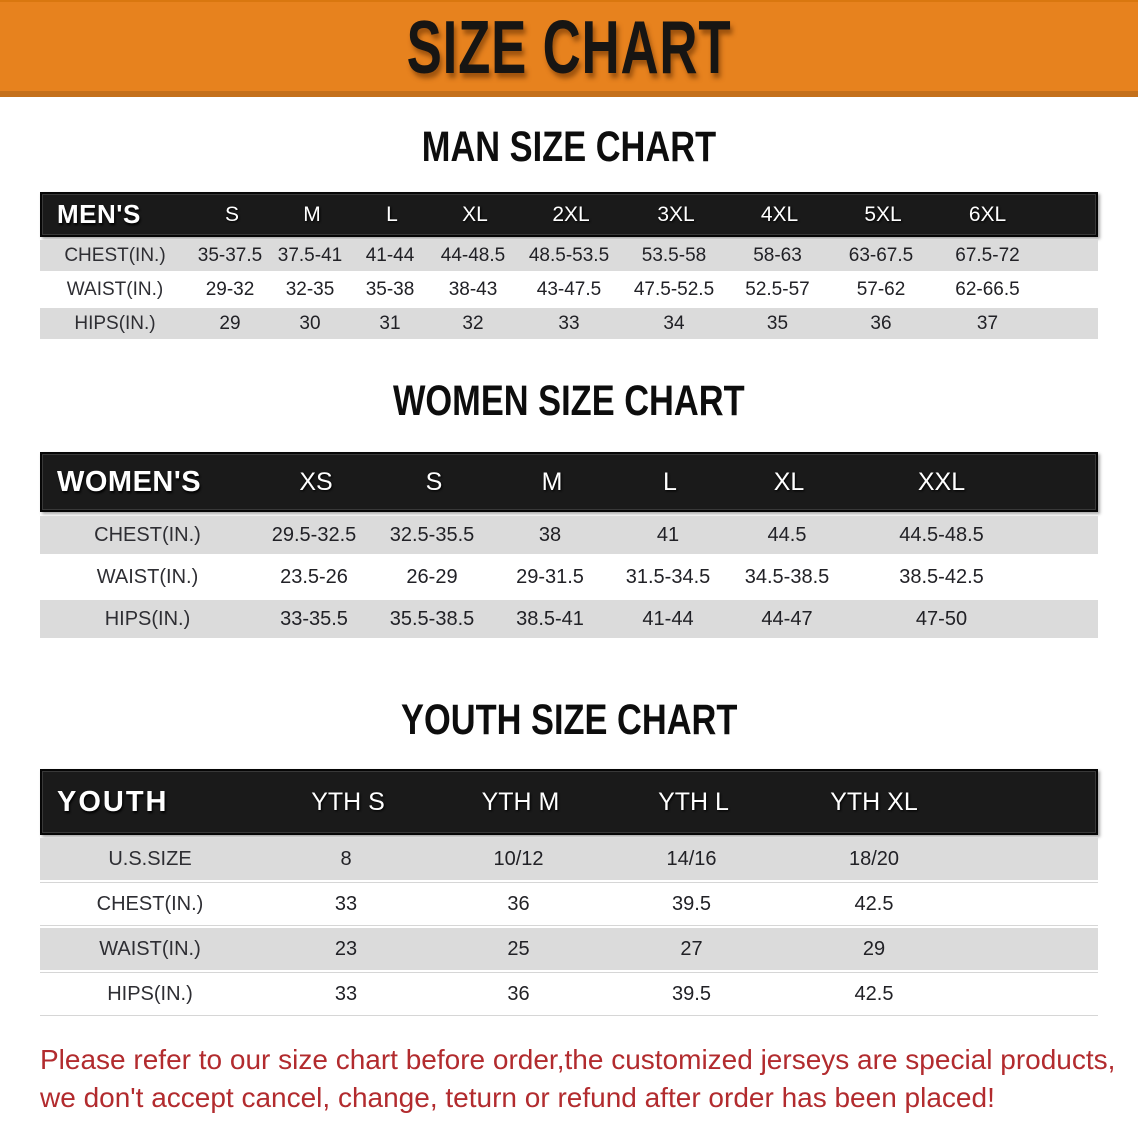  Describe the element at coordinates (432, 576) in the screenshot. I see `size-value-cell: 26-29` at that location.